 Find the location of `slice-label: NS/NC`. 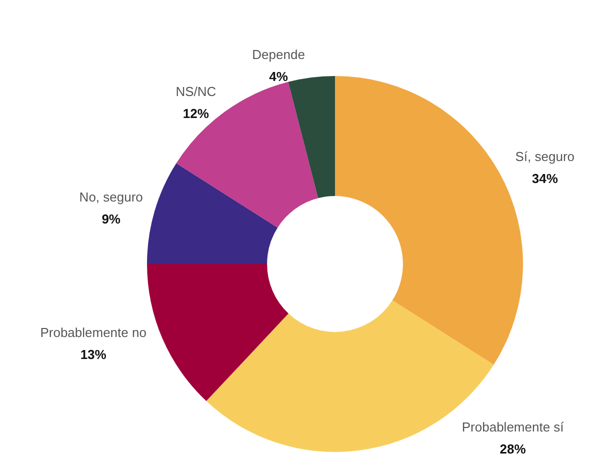

slice-label: NS/NC is located at coordinates (196, 92).